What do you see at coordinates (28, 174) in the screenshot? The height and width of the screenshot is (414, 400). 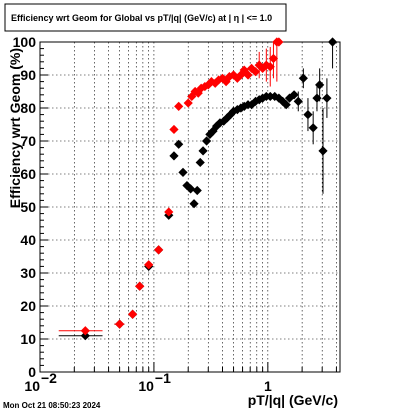 I see `y-tick-label: 60` at bounding box center [28, 174].